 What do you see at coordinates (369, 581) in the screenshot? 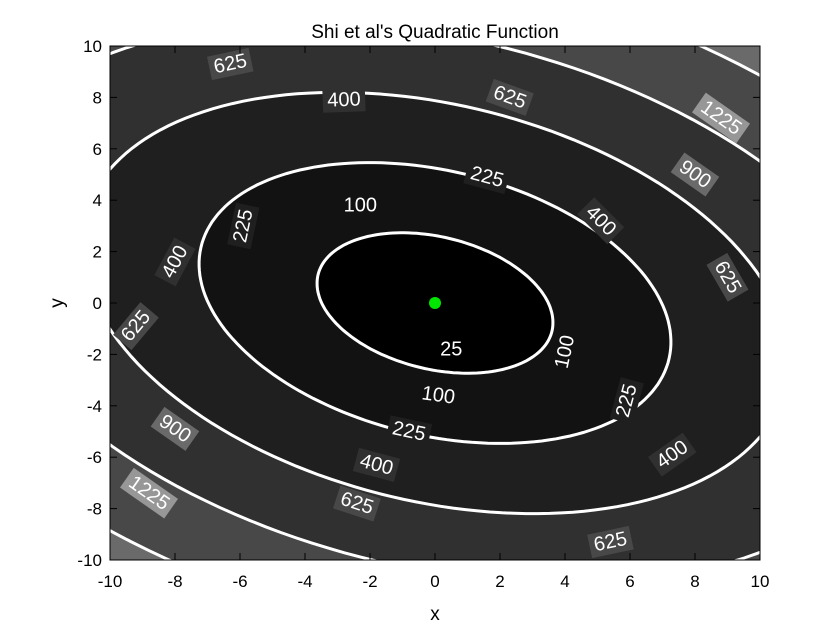
I see `x-tick-label: -2` at bounding box center [369, 581].